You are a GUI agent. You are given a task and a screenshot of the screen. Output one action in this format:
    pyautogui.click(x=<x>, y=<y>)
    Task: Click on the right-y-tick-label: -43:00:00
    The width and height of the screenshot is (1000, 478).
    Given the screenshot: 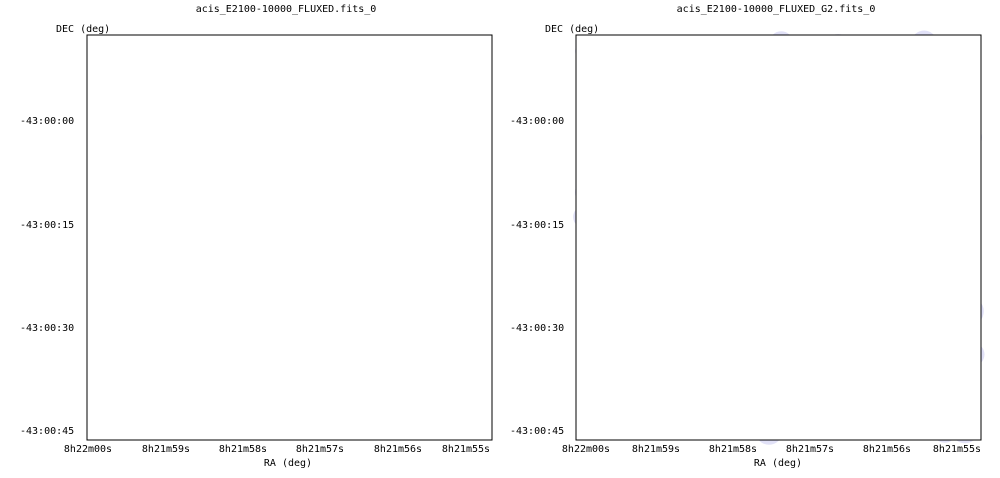 What is the action you would take?
    pyautogui.click(x=537, y=121)
    